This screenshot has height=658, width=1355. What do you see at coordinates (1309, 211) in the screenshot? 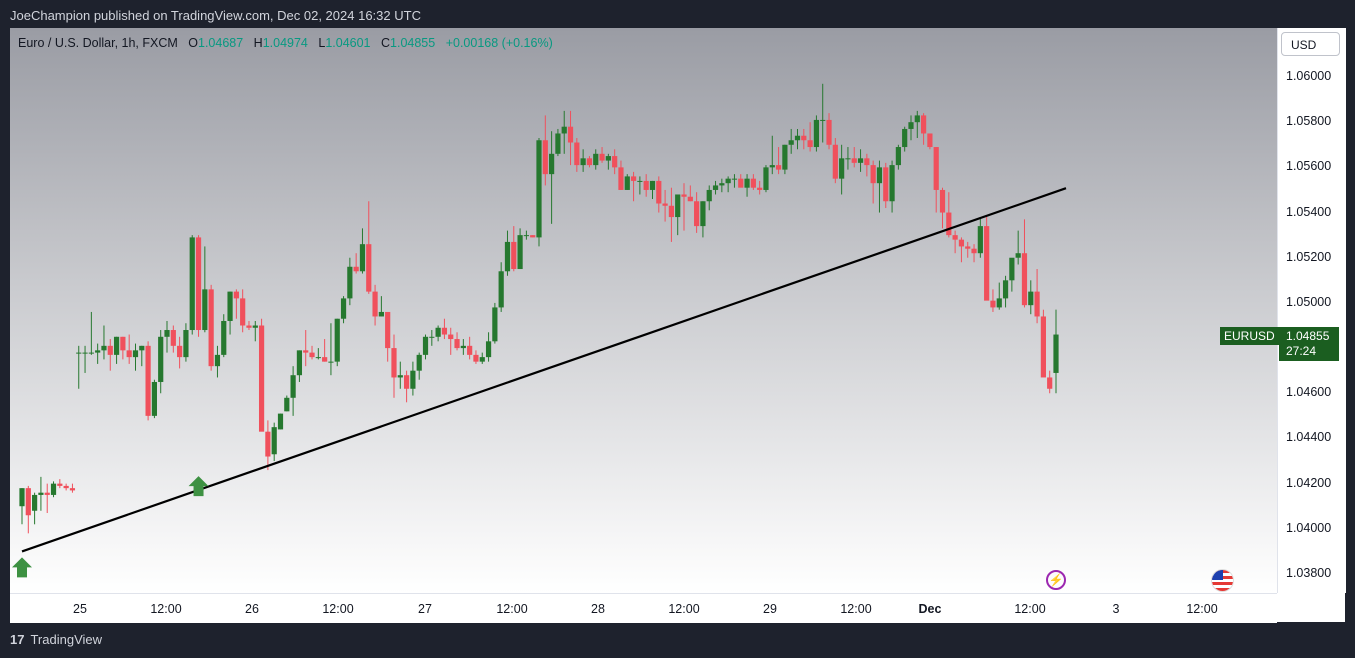
I see `y-tick-label: 1.05400` at bounding box center [1309, 211].